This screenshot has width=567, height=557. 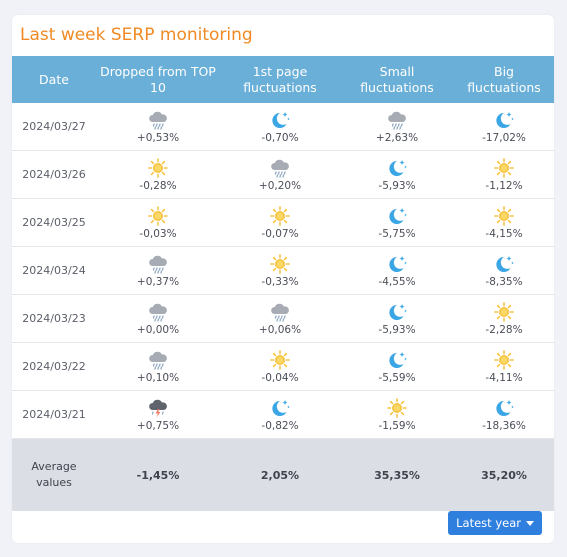 I want to click on table-row: 2024/03/24 +0,37% -0,33% -4,55% -8,35%, so click(x=283, y=270).